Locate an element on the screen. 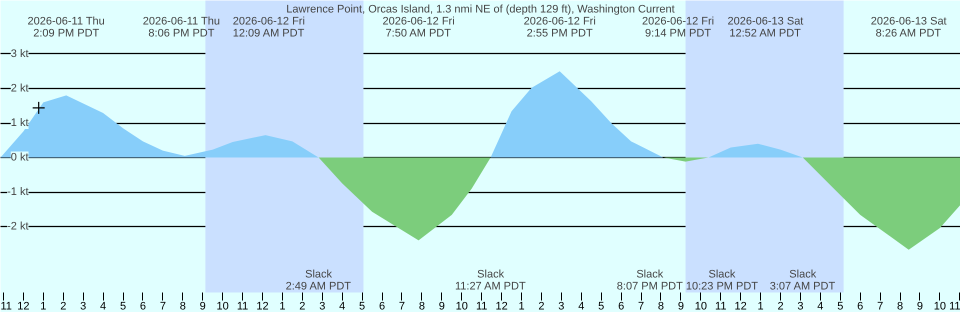  annotation: 2026-06-13 Sat 12:52 AM PDT is located at coordinates (766, 28).